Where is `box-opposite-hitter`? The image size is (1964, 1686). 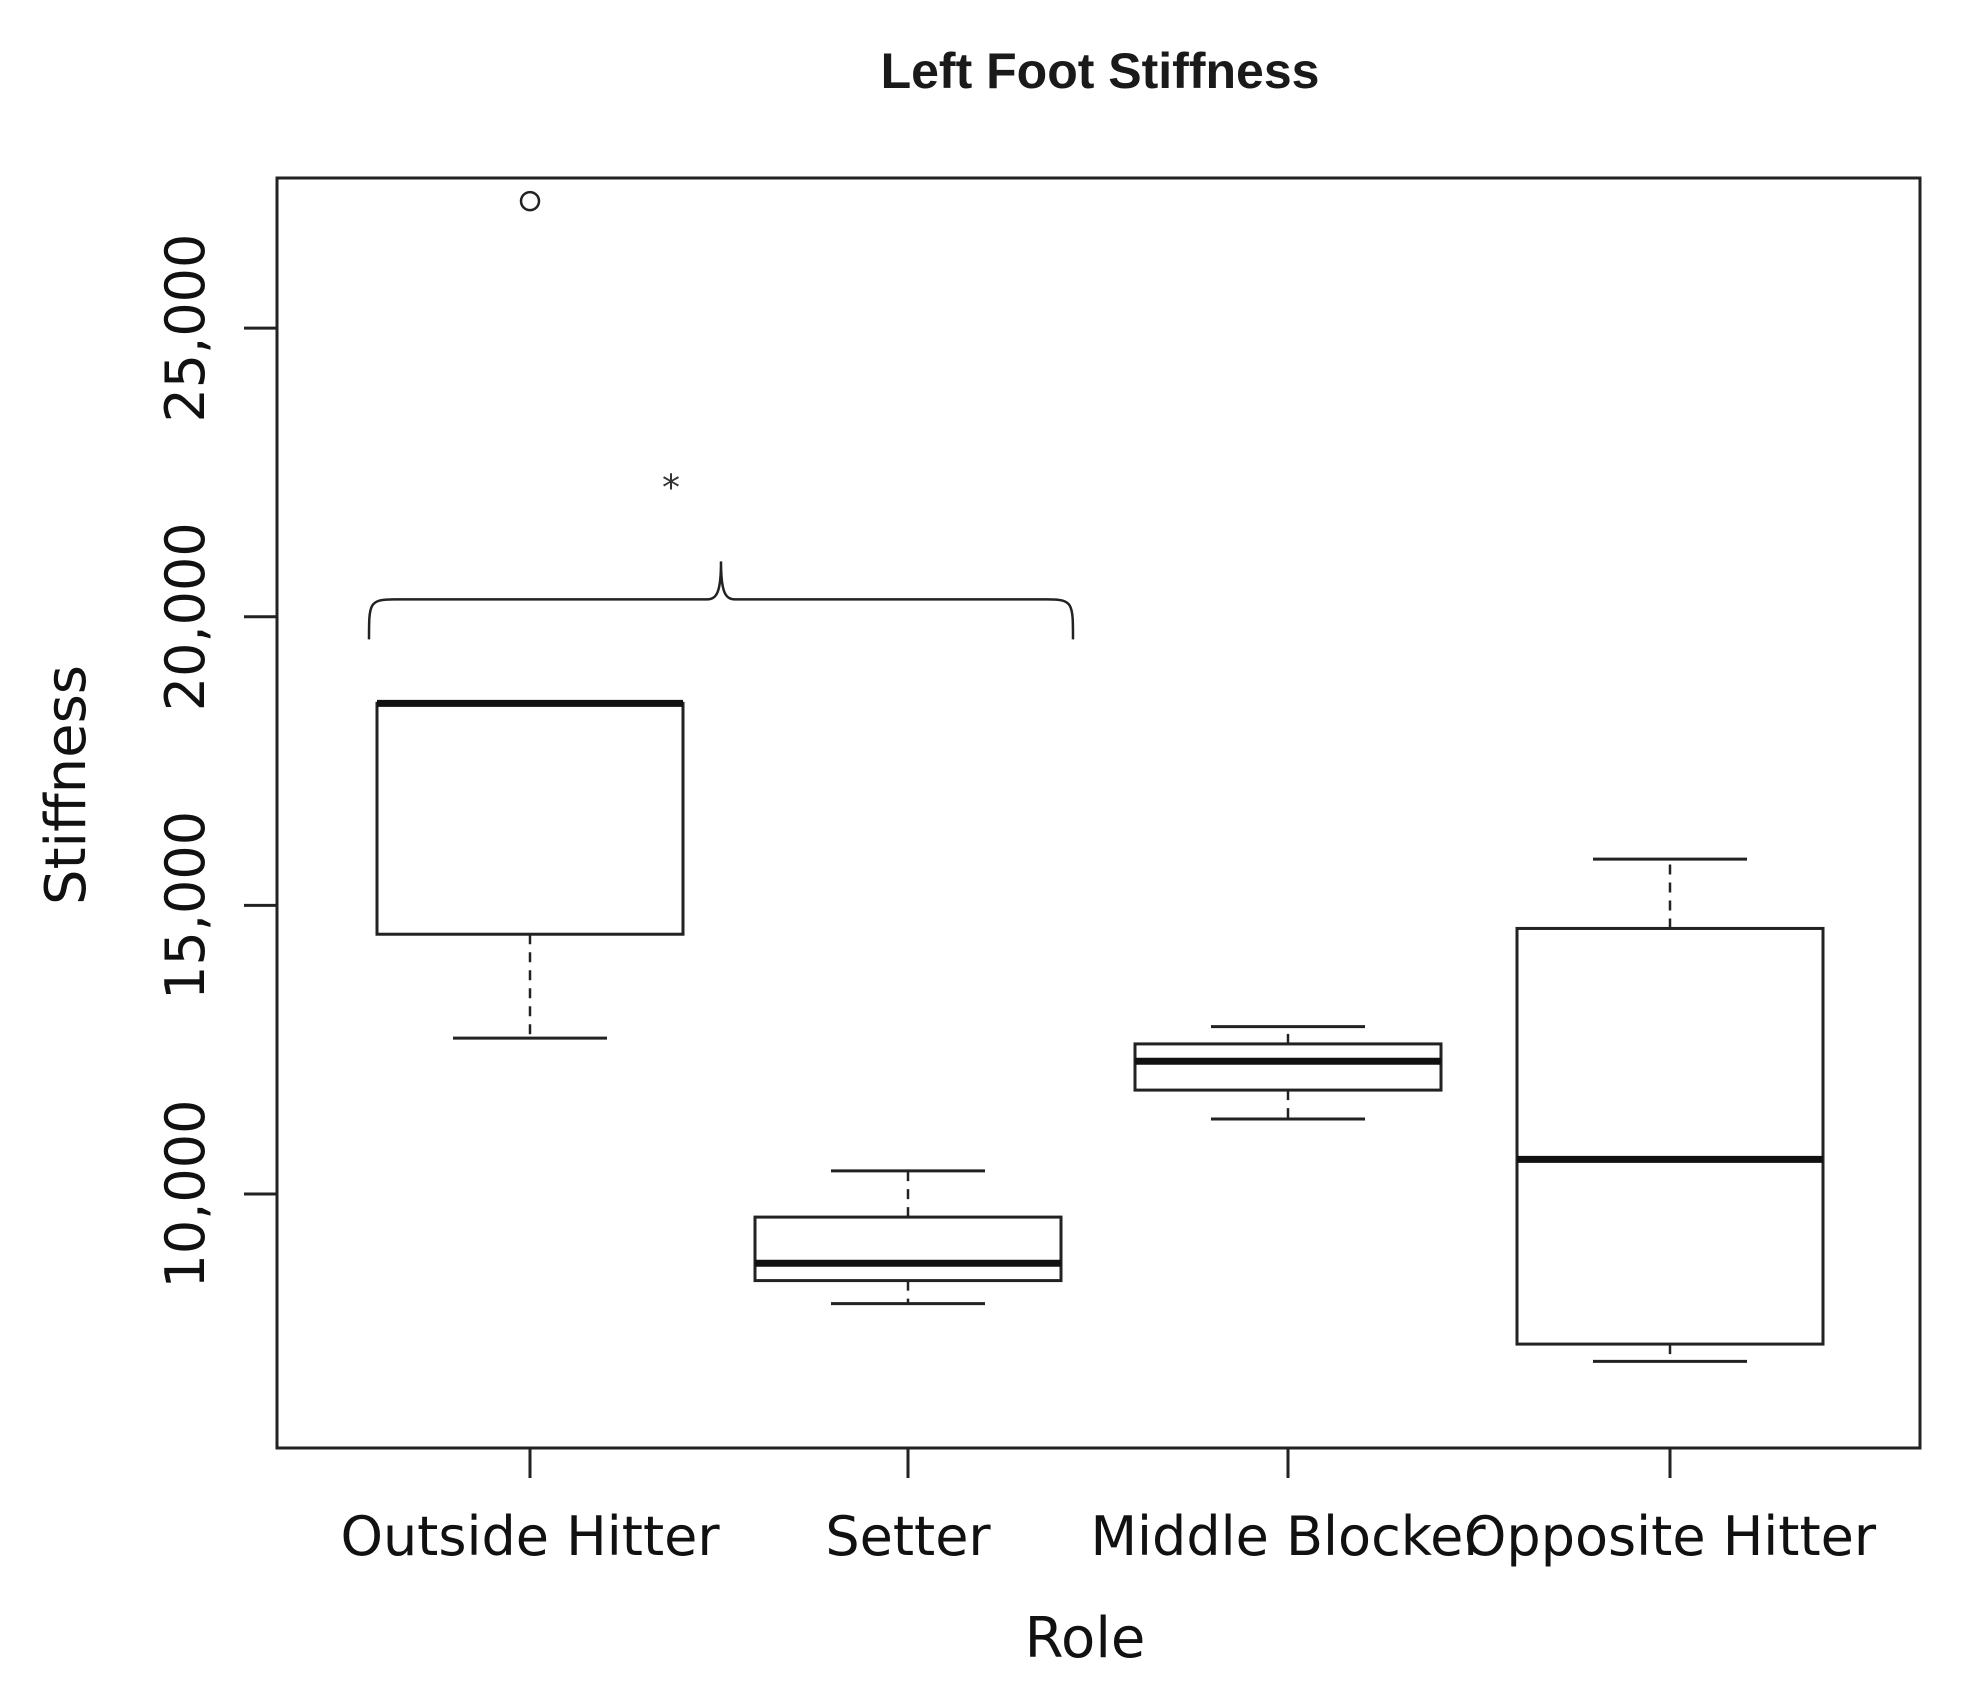
box-opposite-hitter is located at coordinates (1670, 1110).